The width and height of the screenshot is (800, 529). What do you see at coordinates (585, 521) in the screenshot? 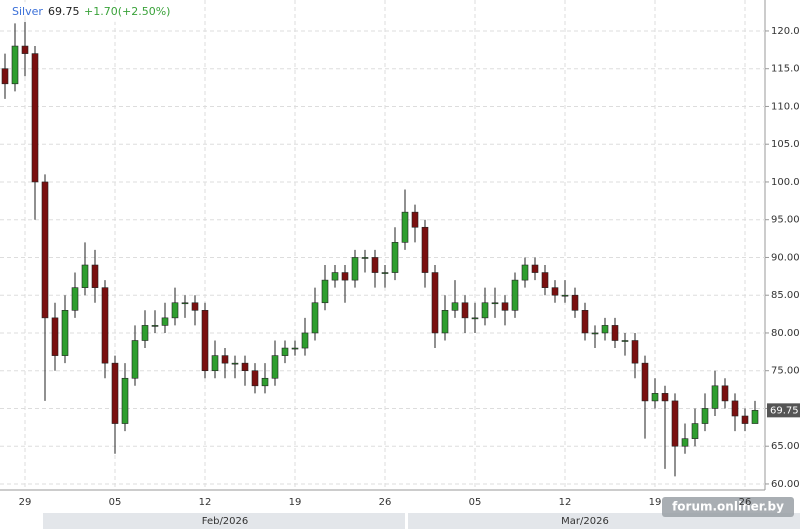
I see `period-label: Mar/2026` at bounding box center [585, 521].